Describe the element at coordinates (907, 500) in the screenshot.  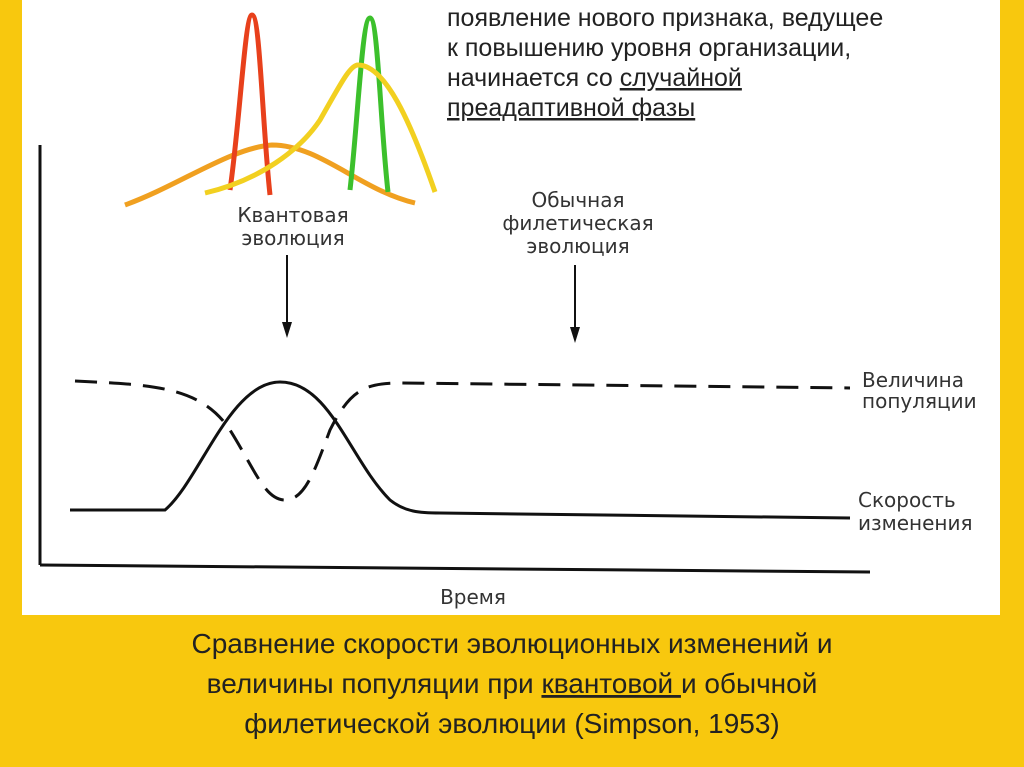
I see `label: Скорость` at that location.